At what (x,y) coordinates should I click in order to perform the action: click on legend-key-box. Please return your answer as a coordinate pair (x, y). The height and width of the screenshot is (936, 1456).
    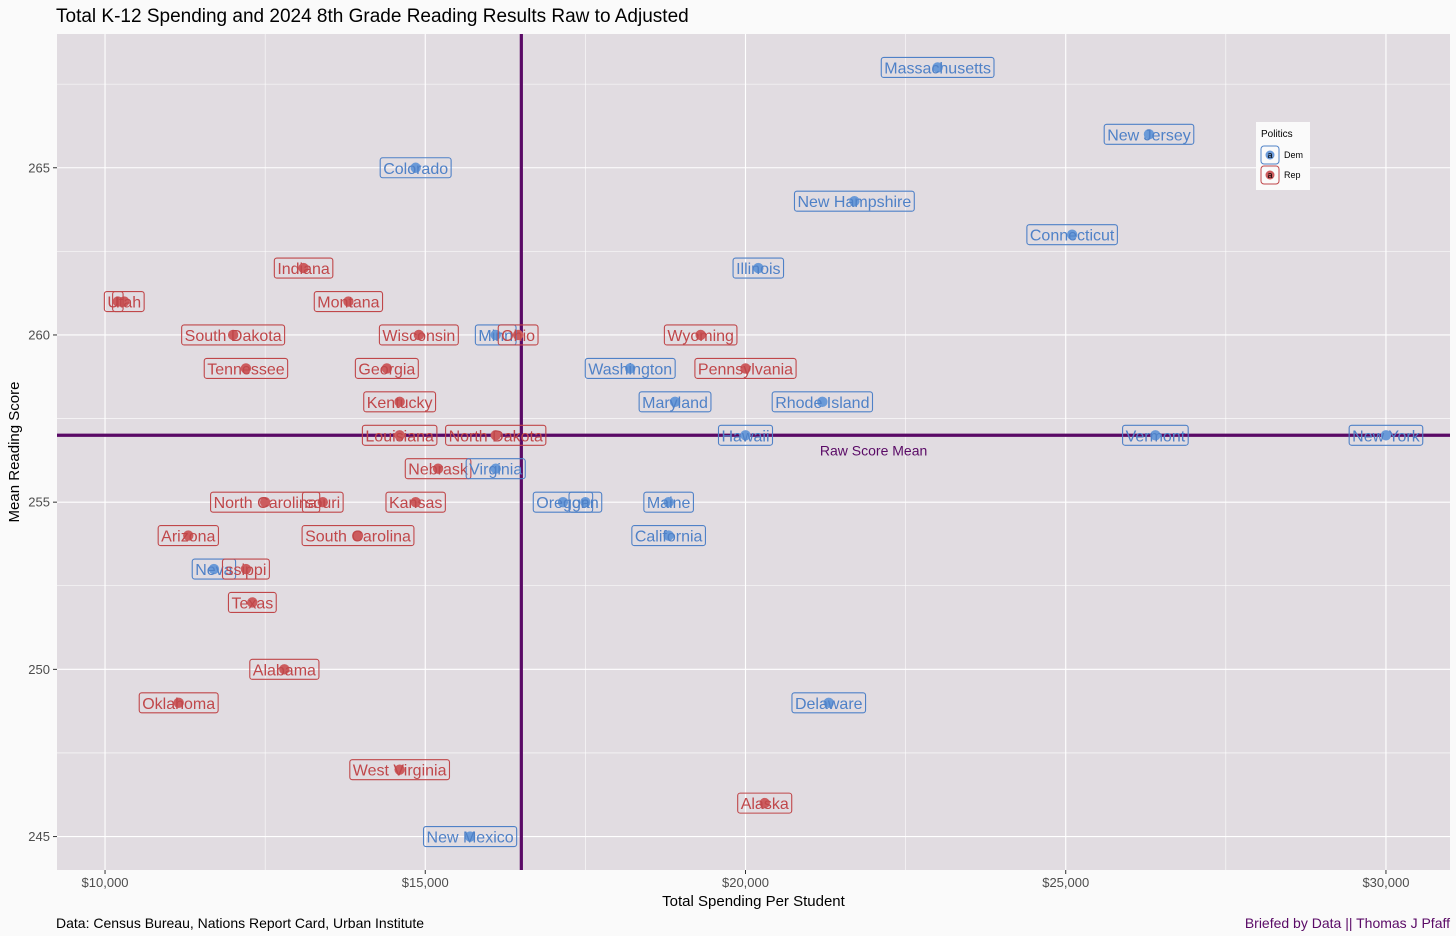
    Looking at the image, I should click on (1270, 155).